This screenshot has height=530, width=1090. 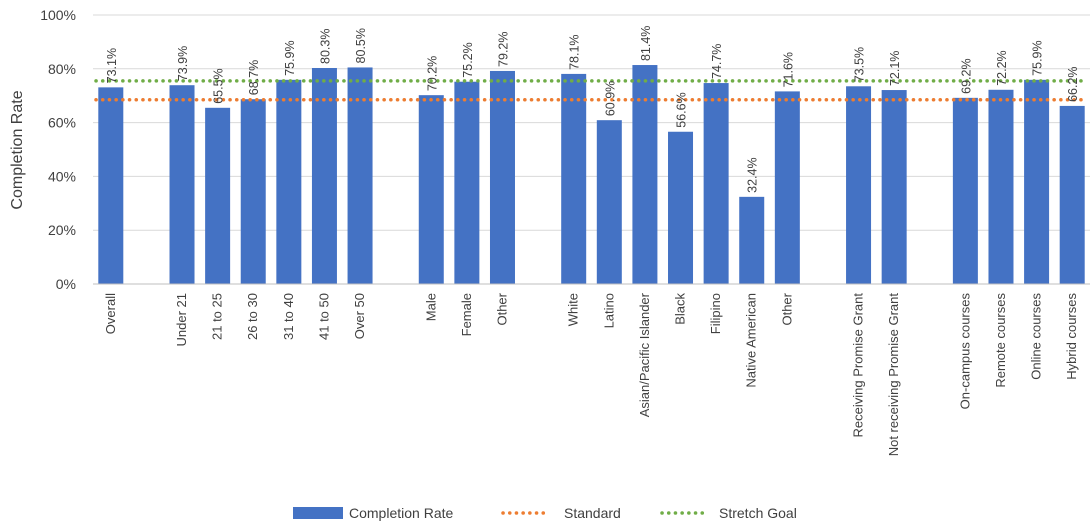 I want to click on data-label: 32.4%, so click(x=753, y=174).